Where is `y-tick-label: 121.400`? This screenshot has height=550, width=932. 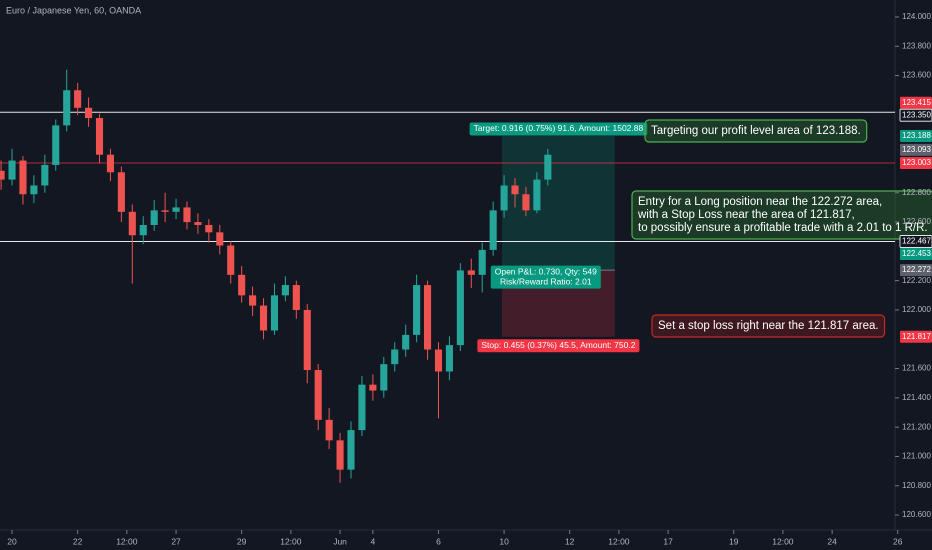 y-tick-label: 121.400 is located at coordinates (916, 397).